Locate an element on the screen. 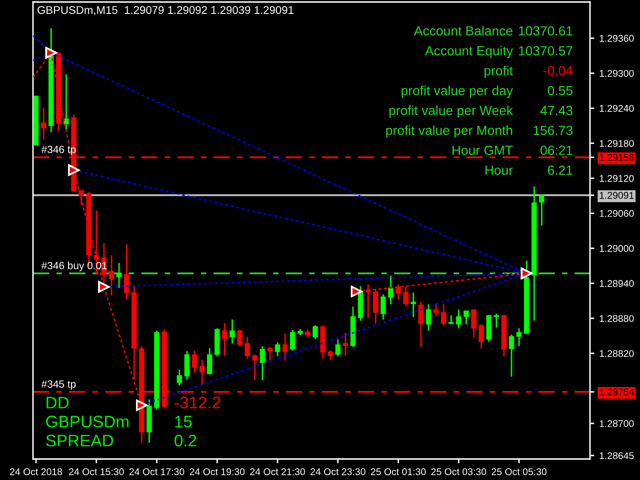  y-tick-label: 1.29360 is located at coordinates (617, 38).